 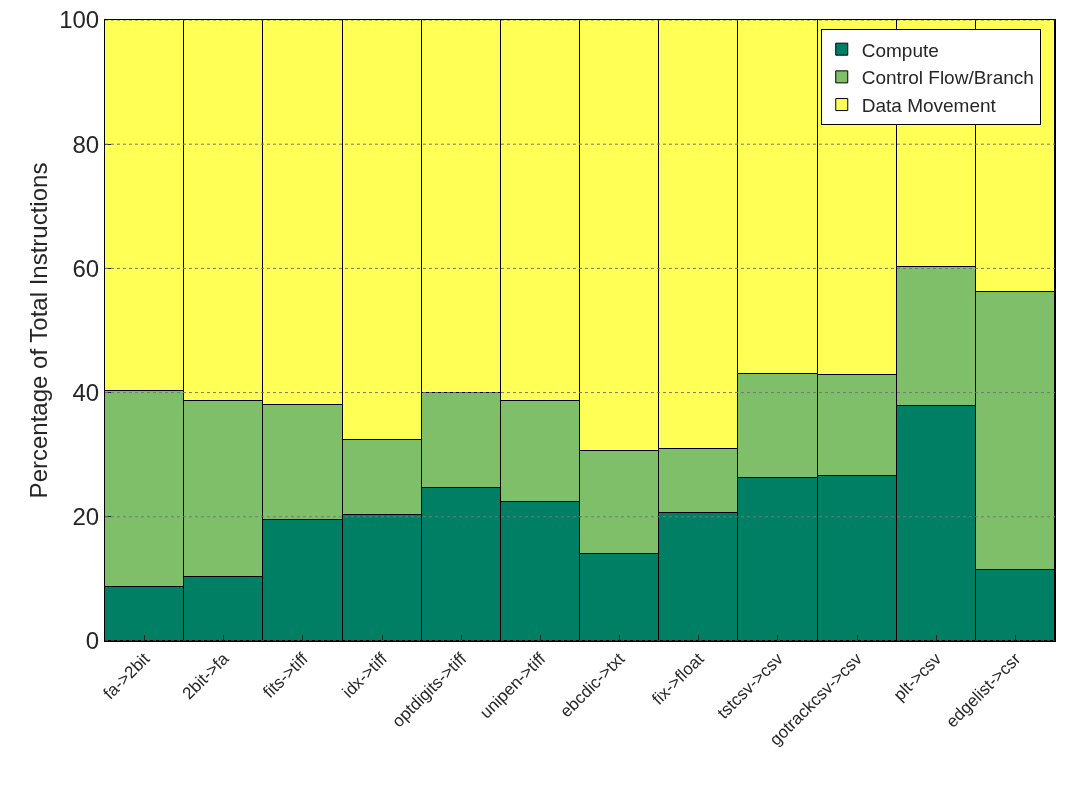 I want to click on y-tick-label: 20, so click(x=86, y=517).